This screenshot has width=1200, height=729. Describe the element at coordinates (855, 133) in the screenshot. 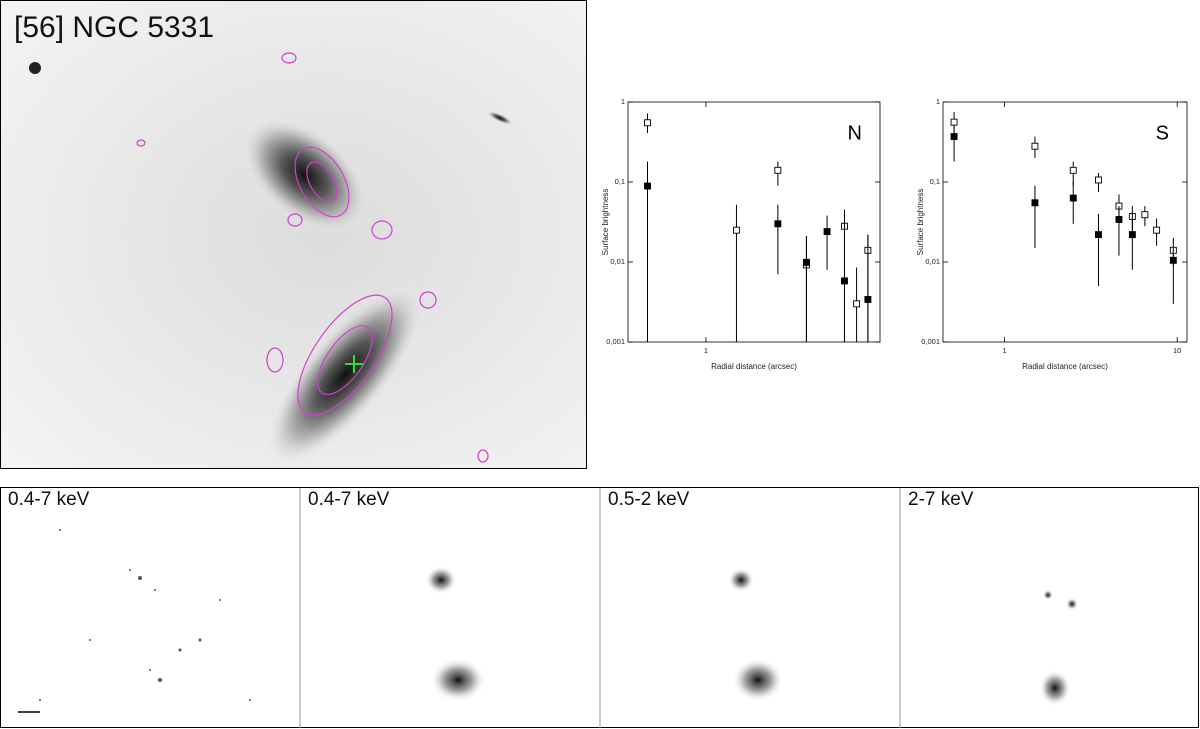

I see `annotation: N` at that location.